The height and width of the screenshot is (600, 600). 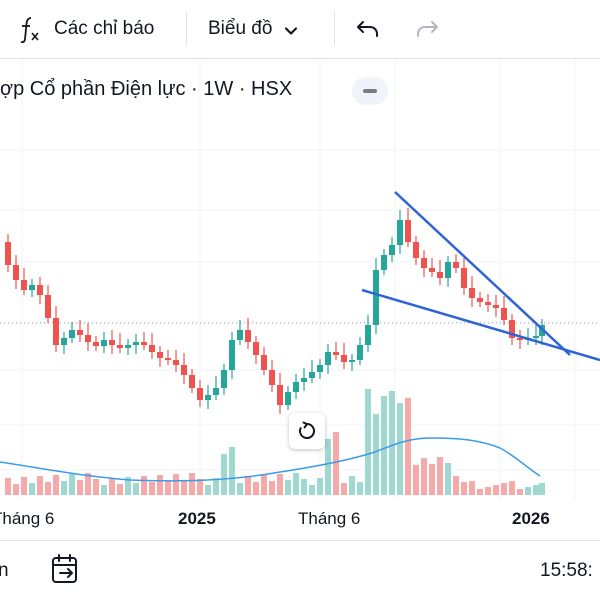 I want to click on redo-button, so click(x=427, y=29).